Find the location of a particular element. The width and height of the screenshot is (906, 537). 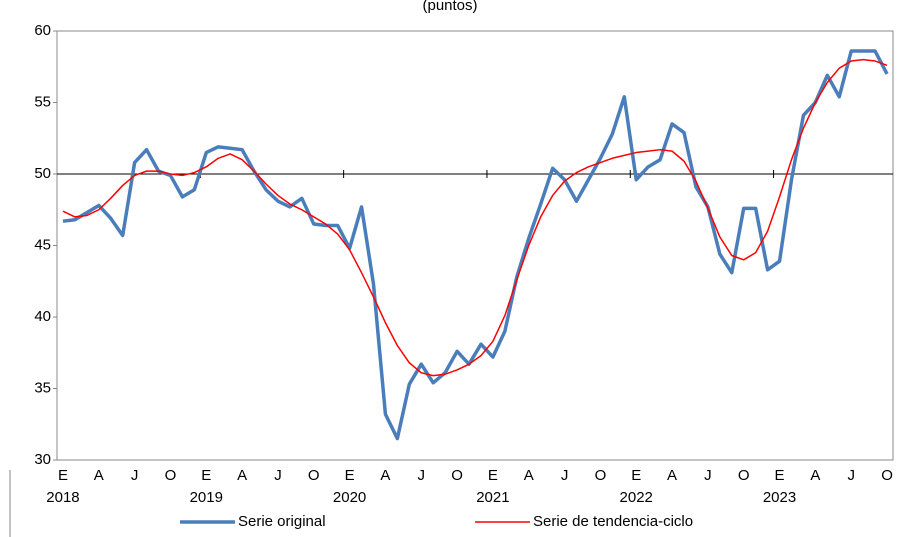

legend-label: Serie original is located at coordinates (282, 521).